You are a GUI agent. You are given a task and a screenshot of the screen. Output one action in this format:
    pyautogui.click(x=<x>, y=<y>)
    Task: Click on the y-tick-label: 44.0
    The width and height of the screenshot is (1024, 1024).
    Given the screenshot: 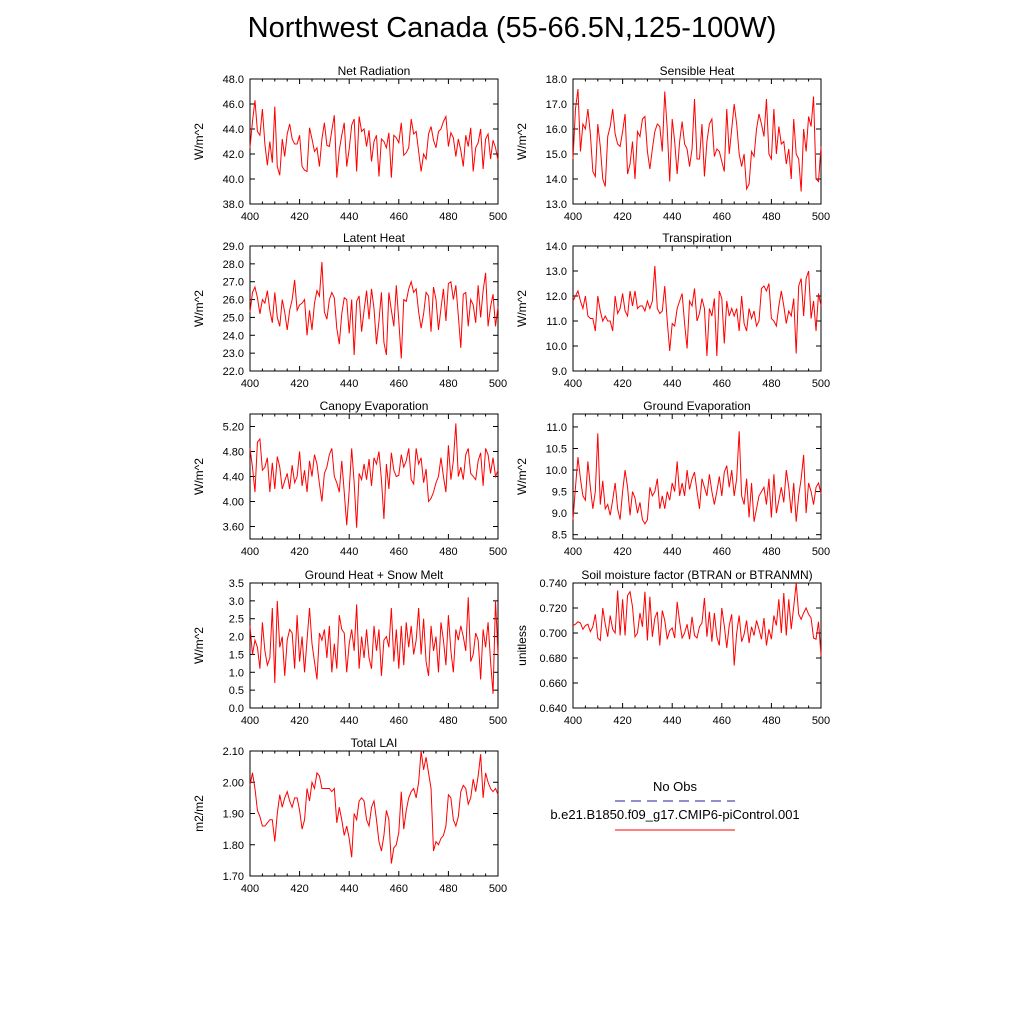 What is the action you would take?
    pyautogui.click(x=233, y=130)
    